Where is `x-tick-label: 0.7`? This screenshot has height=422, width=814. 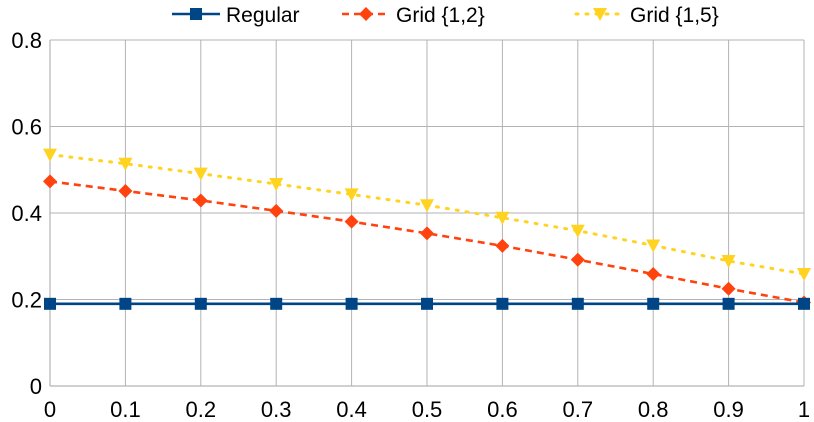
x-tick-label: 0.7 is located at coordinates (578, 409).